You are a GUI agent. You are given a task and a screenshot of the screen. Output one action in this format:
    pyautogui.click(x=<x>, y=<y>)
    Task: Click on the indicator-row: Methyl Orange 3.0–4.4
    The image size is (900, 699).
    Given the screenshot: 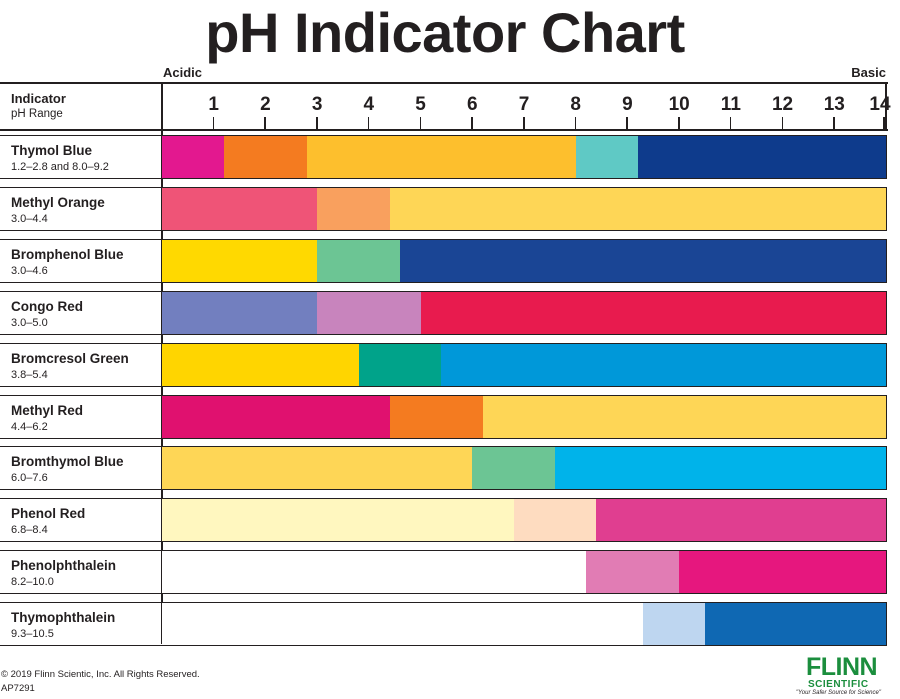 What is the action you would take?
    pyautogui.click(x=444, y=209)
    